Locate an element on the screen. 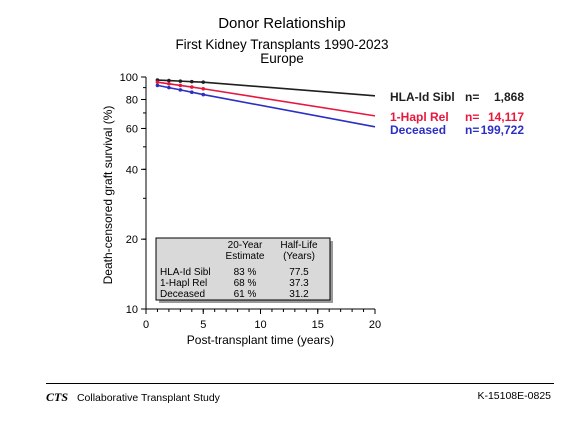  y-tick-label: 10 is located at coordinates (132, 310).